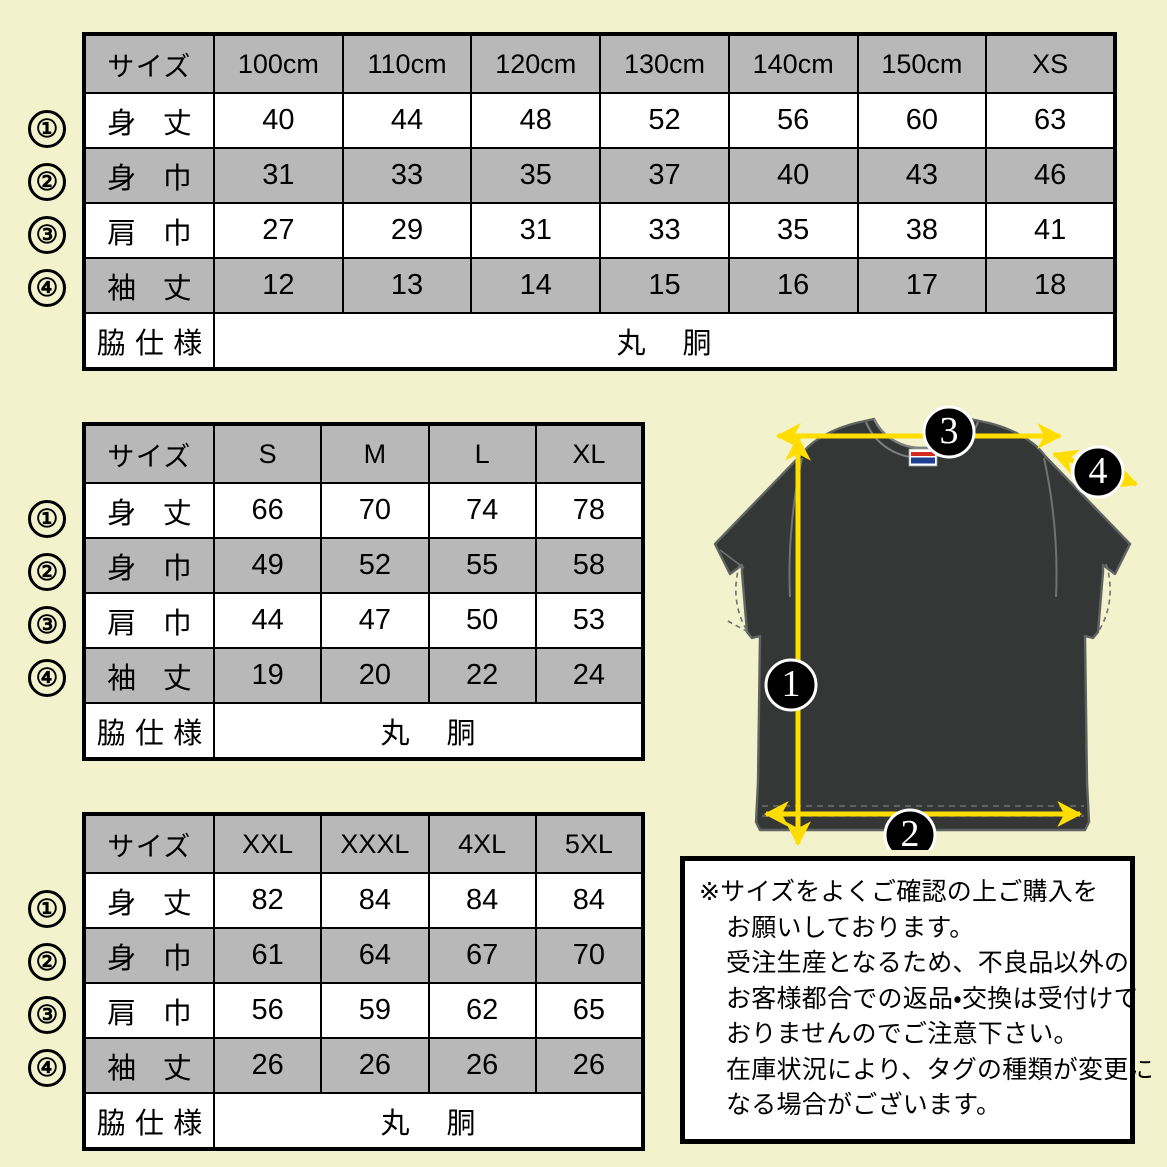 This screenshot has height=1167, width=1167. What do you see at coordinates (267, 843) in the screenshot?
I see `column-header: XXL` at bounding box center [267, 843].